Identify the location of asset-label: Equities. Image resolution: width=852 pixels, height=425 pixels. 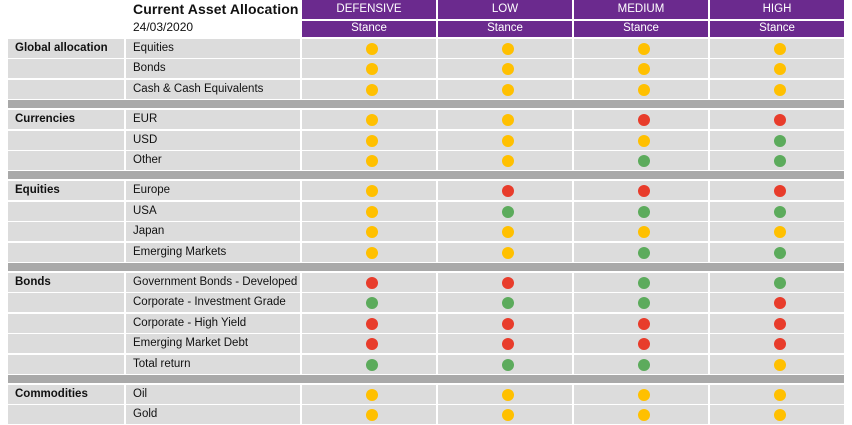
(153, 48).